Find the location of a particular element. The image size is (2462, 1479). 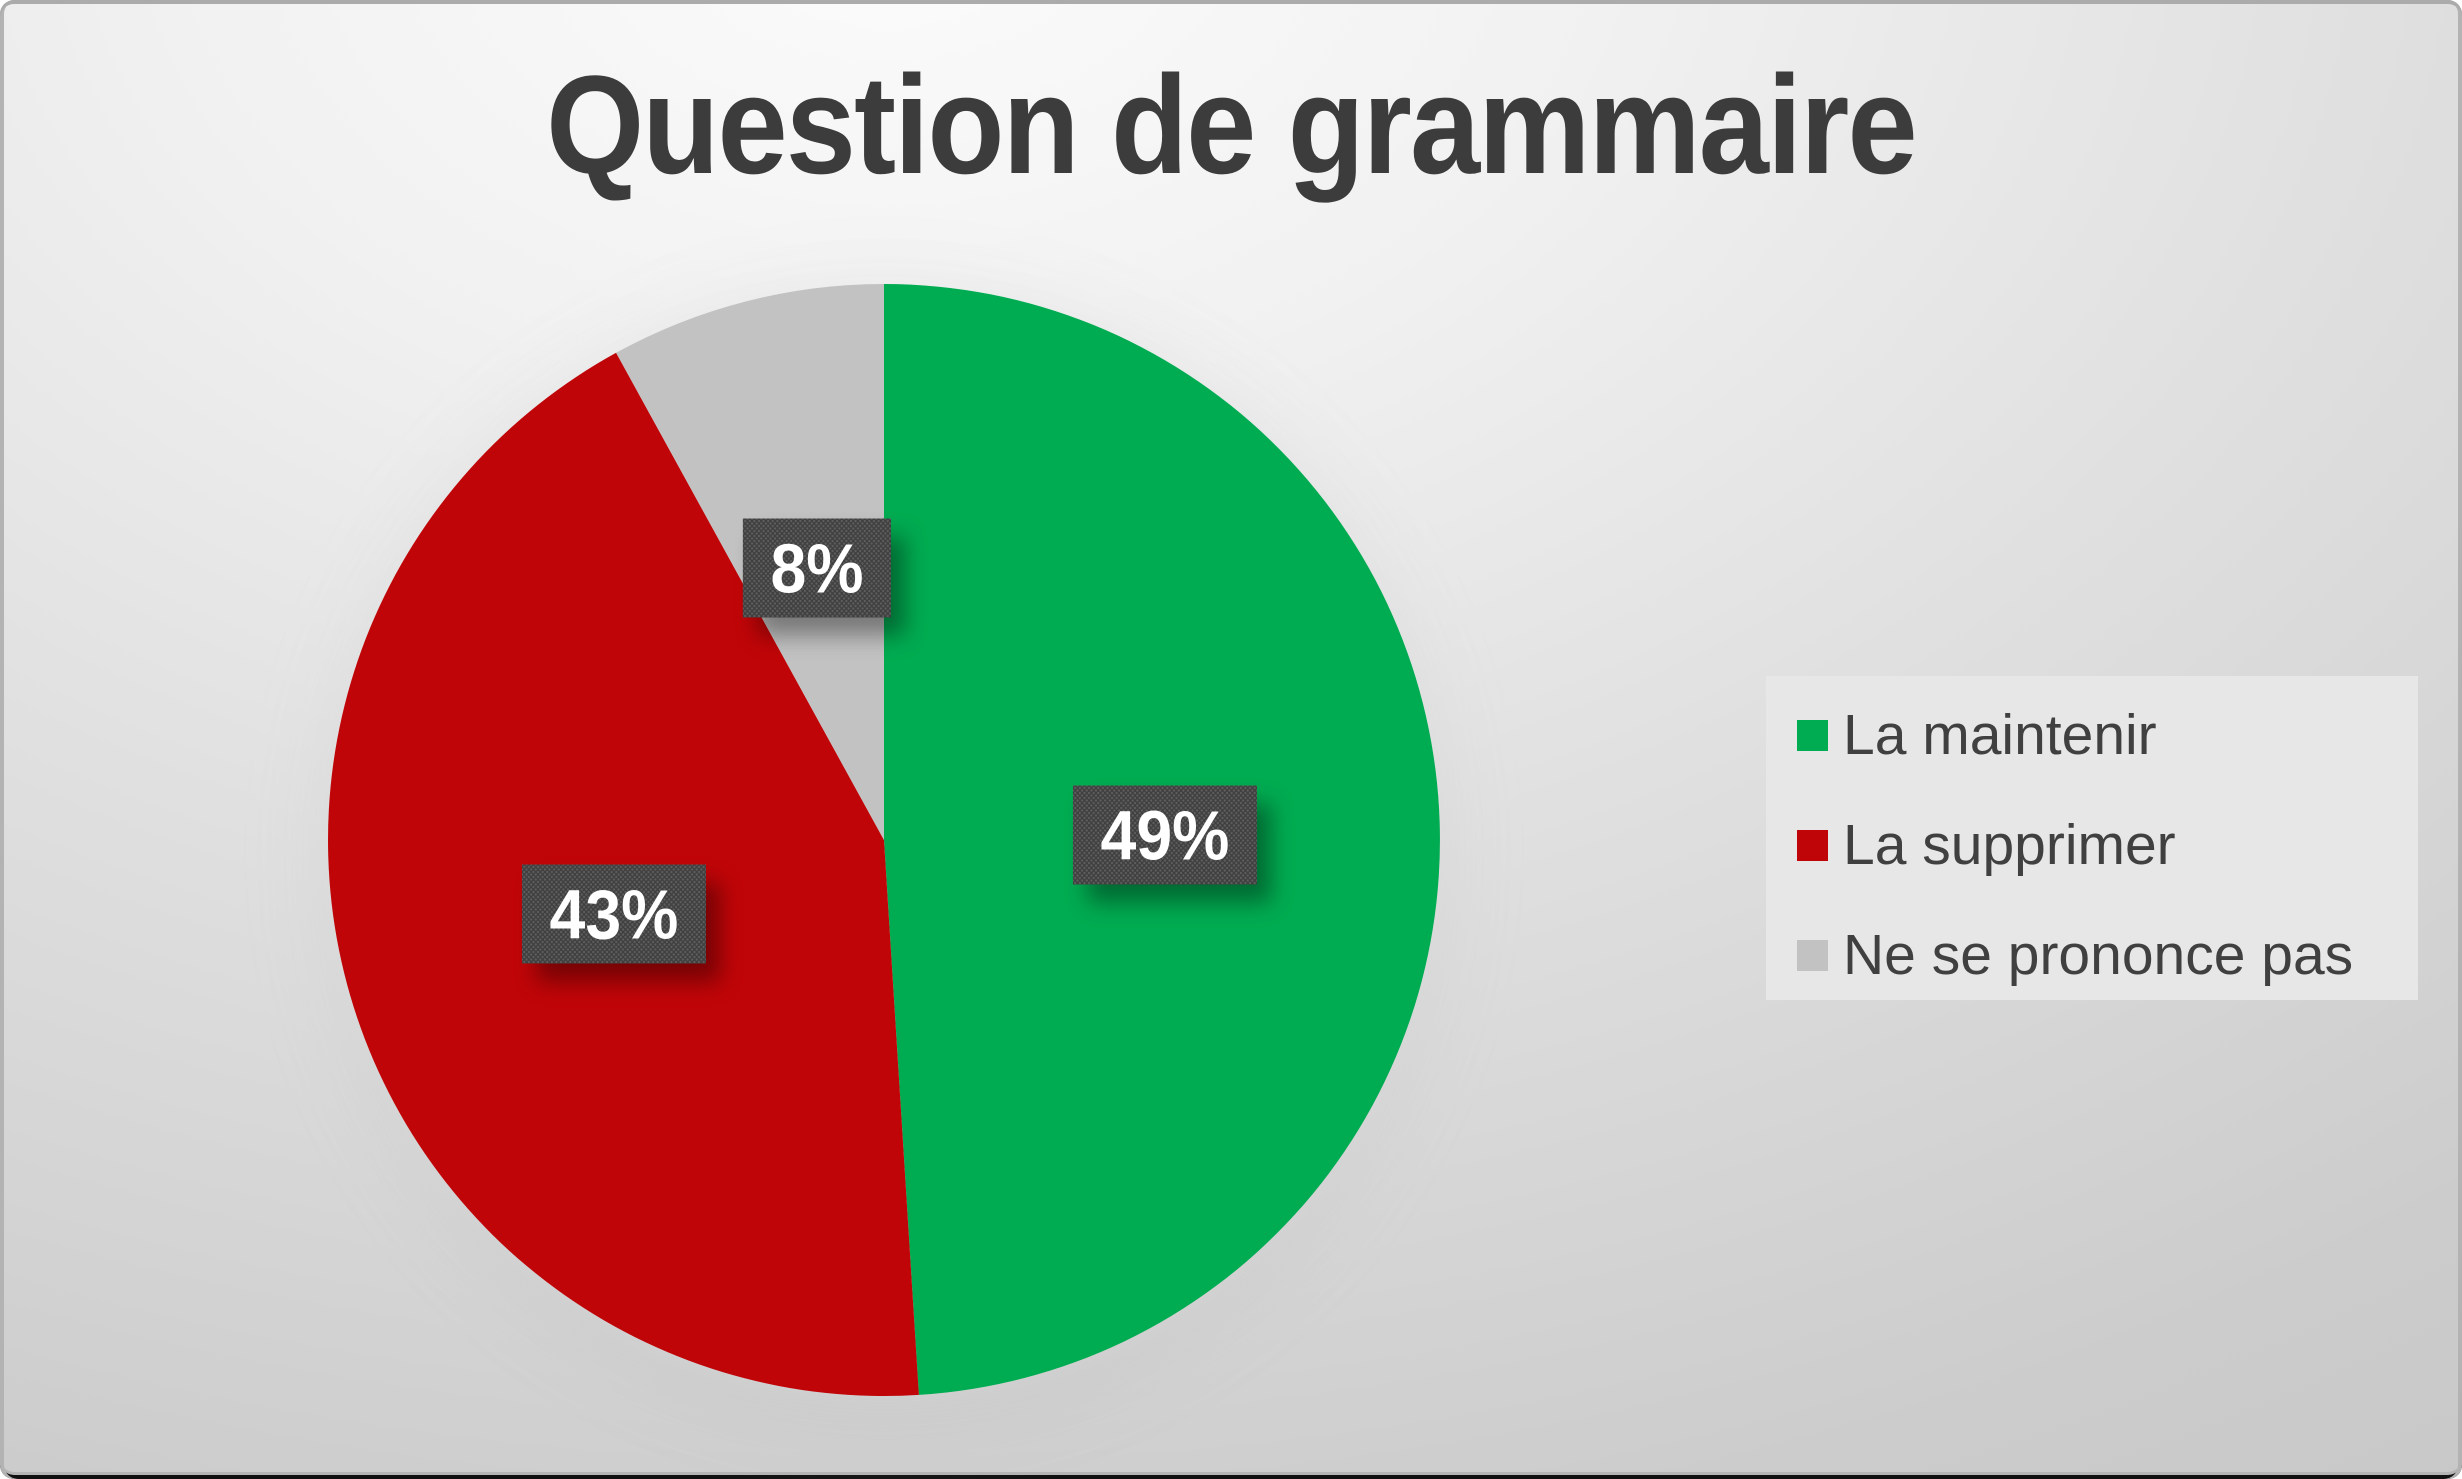

data-label-la-maintenir: 49% is located at coordinates (1165, 835).